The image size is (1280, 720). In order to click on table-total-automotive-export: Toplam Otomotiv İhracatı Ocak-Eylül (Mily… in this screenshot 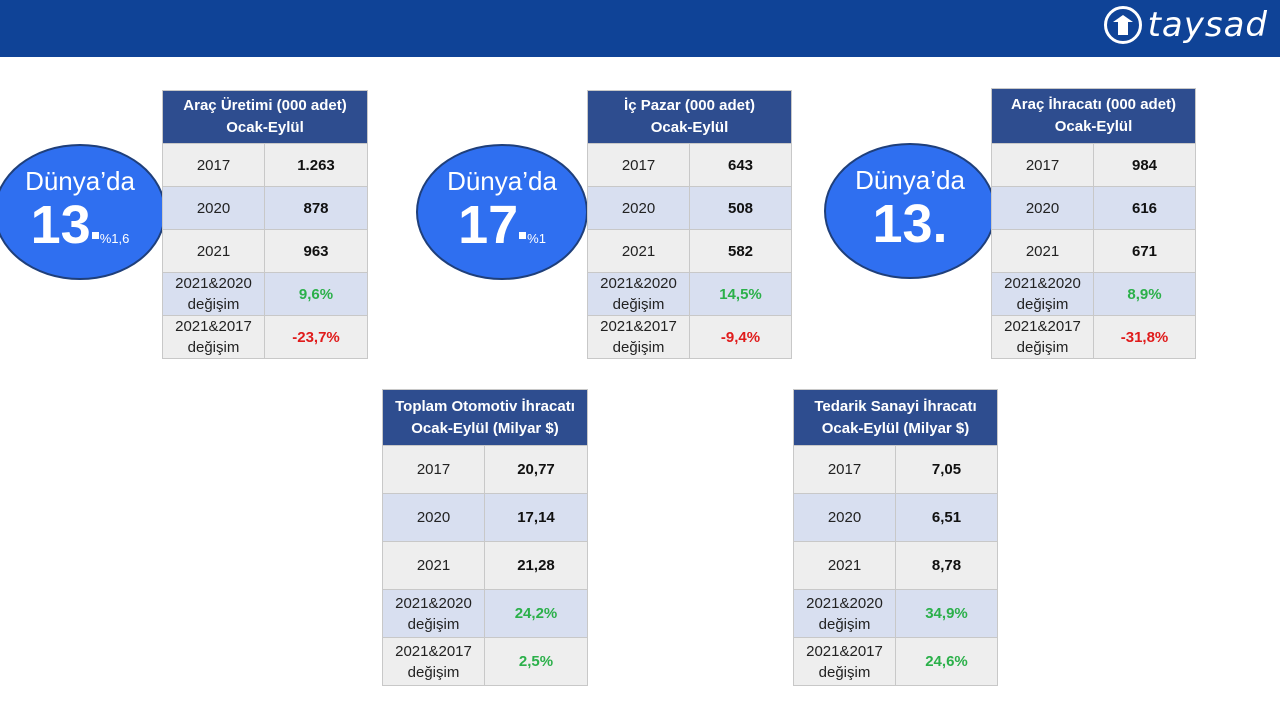, I will do `click(485, 537)`.